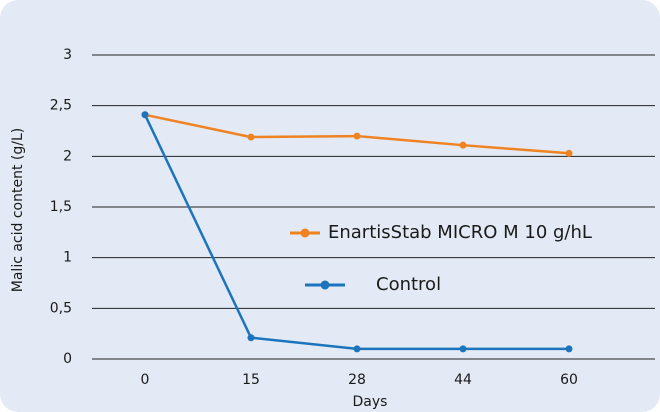 Image resolution: width=660 pixels, height=412 pixels. I want to click on y-axis-label: Malic acid content (g/L), so click(18, 210).